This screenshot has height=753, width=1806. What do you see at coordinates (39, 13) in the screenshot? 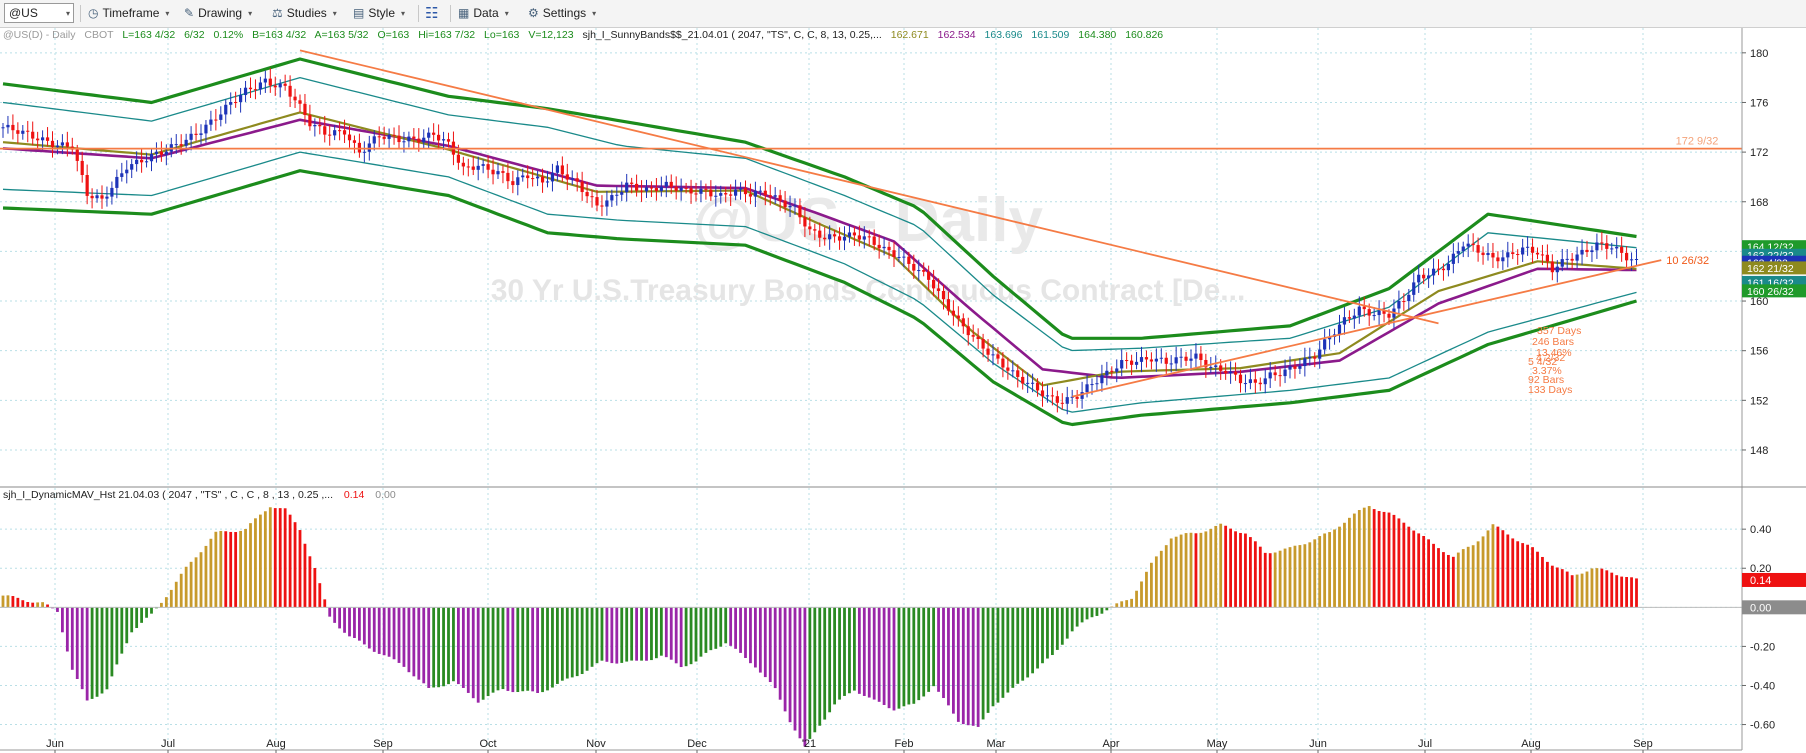
I see `symbol-field: @US ▾` at bounding box center [39, 13].